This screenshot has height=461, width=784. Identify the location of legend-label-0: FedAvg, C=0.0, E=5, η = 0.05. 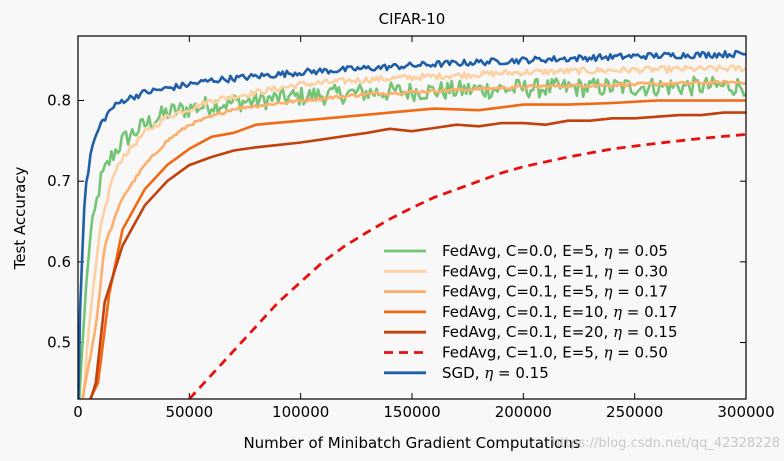
(555, 251).